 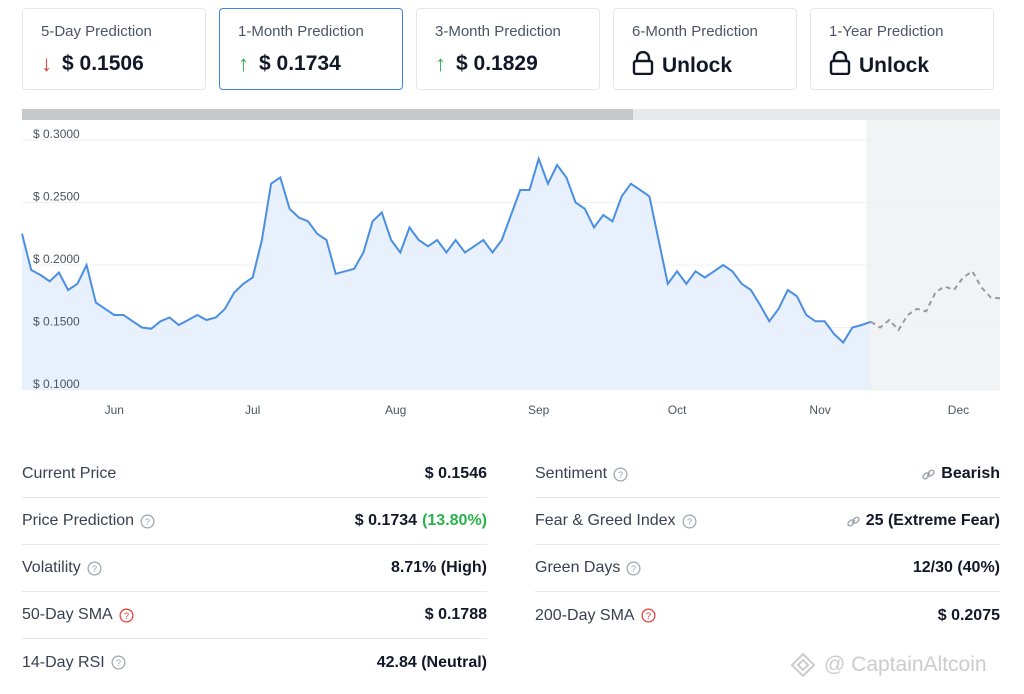 What do you see at coordinates (585, 615) in the screenshot?
I see `stat-label: 200-Day SMA` at bounding box center [585, 615].